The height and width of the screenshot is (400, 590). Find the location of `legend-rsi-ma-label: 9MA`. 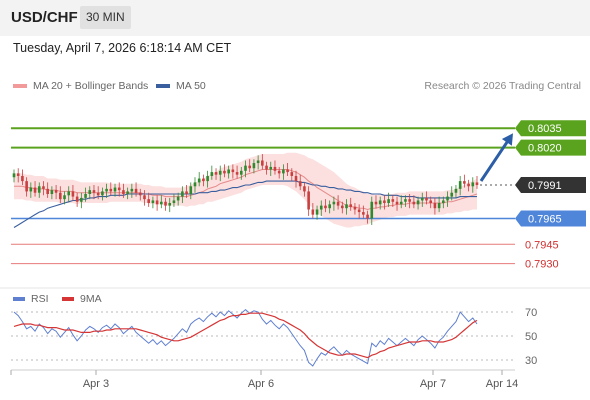

legend-rsi-ma-label: 9MA is located at coordinates (91, 299).